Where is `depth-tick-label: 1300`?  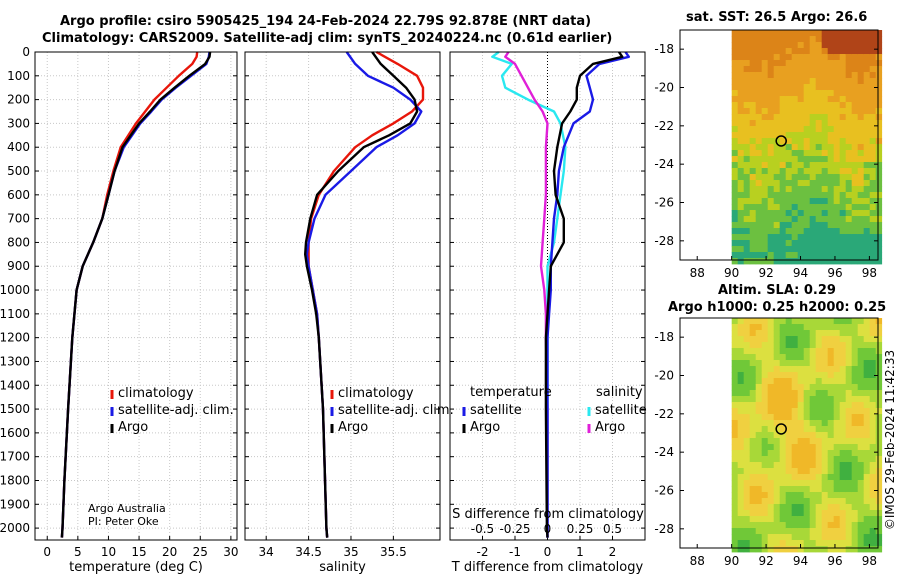
depth-tick-label: 1300 is located at coordinates (15, 361).